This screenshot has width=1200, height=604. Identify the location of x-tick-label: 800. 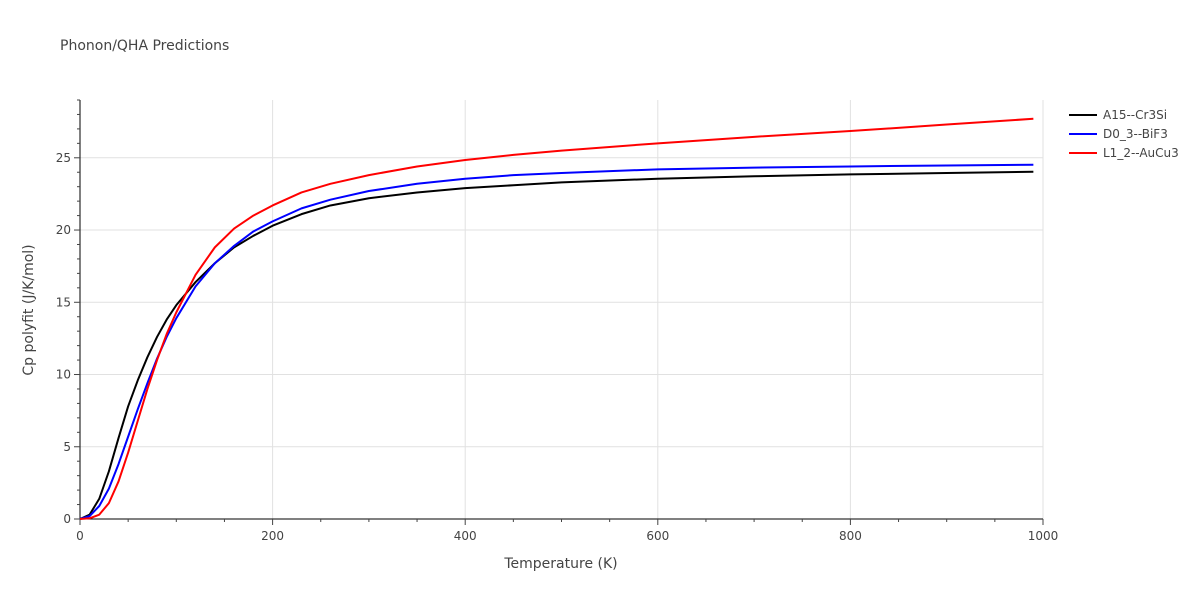
(850, 536).